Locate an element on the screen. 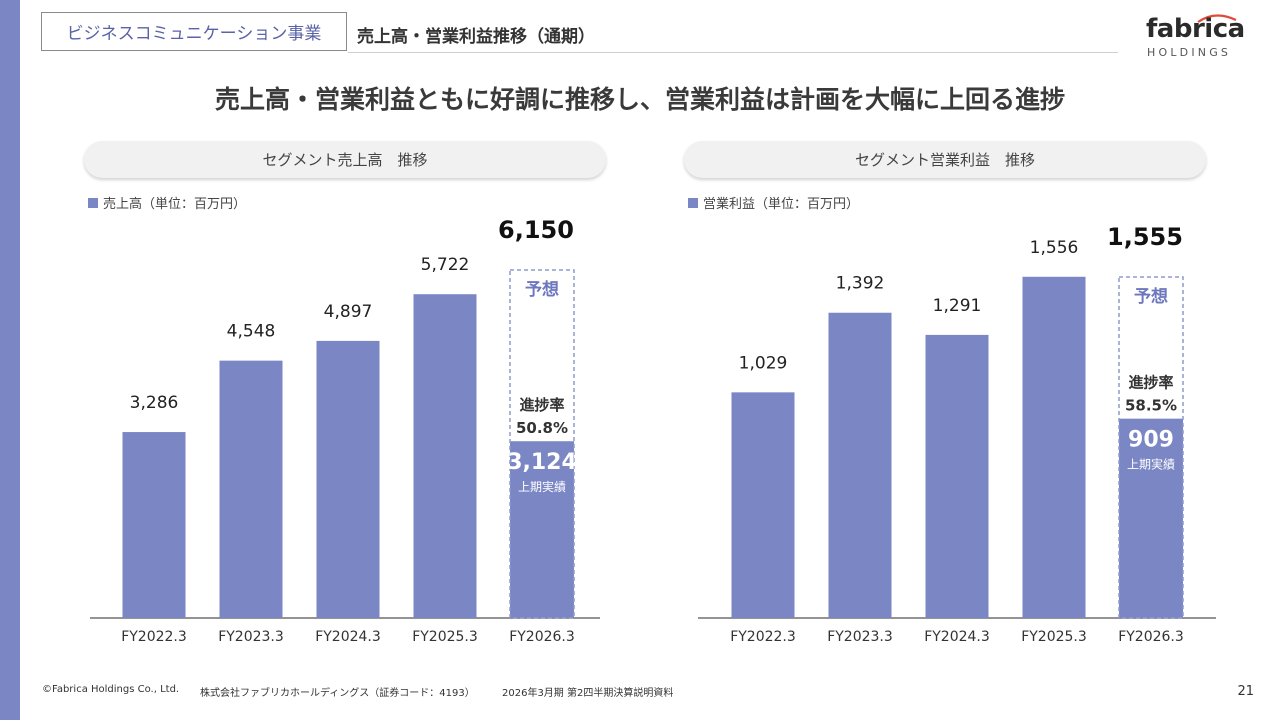 This screenshot has height=720, width=1280. logo-subtext: HOLDINGS is located at coordinates (1189, 52).